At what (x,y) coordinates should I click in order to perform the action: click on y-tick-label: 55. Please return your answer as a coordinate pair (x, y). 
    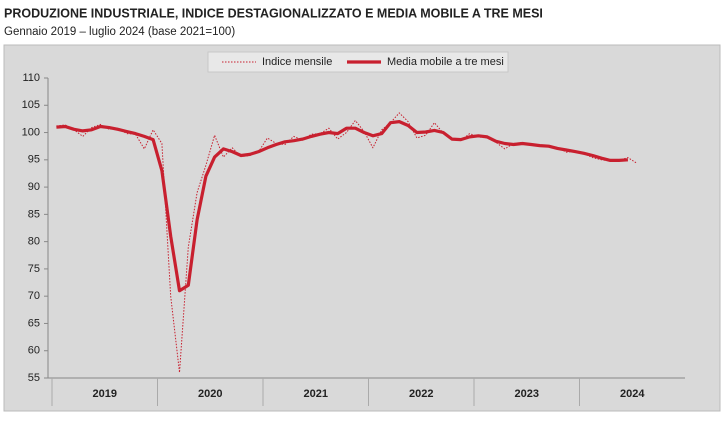
    Looking at the image, I should click on (34, 378).